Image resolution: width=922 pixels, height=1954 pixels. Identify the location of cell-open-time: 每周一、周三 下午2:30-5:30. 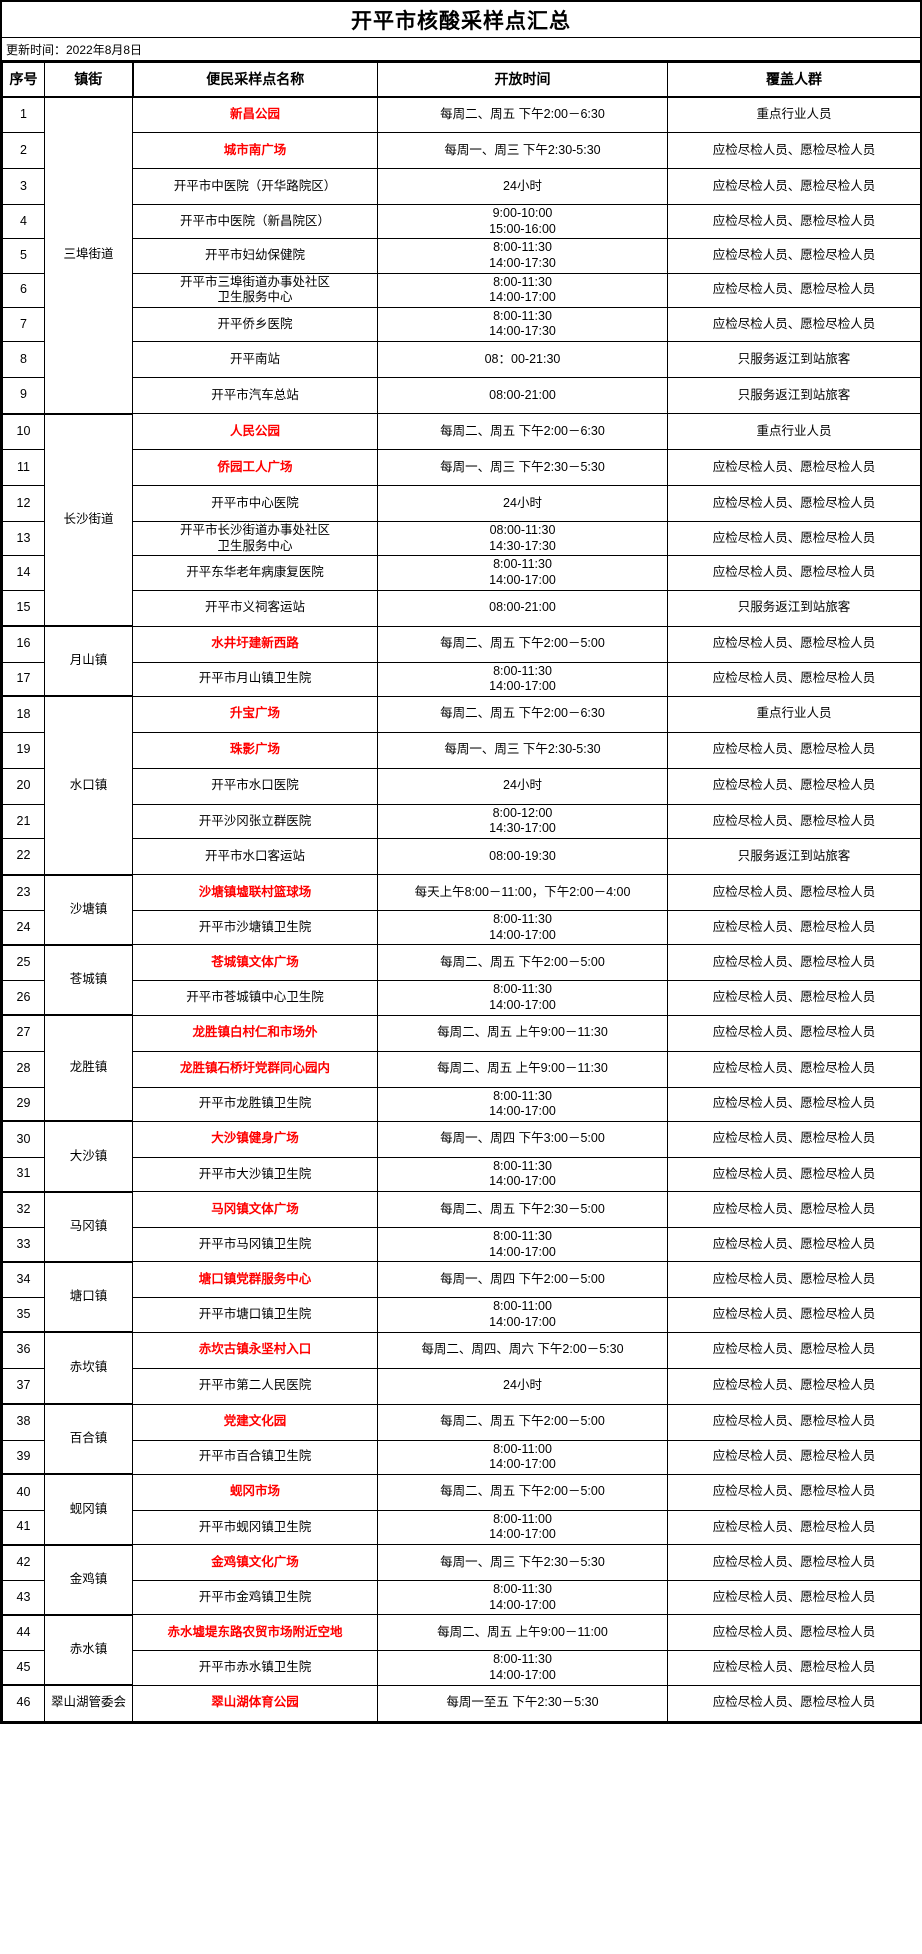
(522, 750).